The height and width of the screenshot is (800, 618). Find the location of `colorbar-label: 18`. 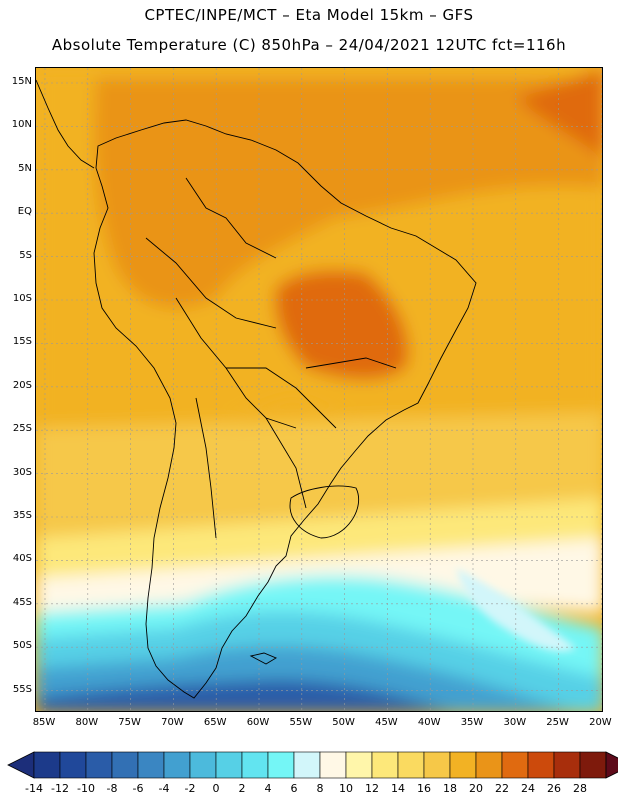

colorbar-label: 18 is located at coordinates (450, 788).